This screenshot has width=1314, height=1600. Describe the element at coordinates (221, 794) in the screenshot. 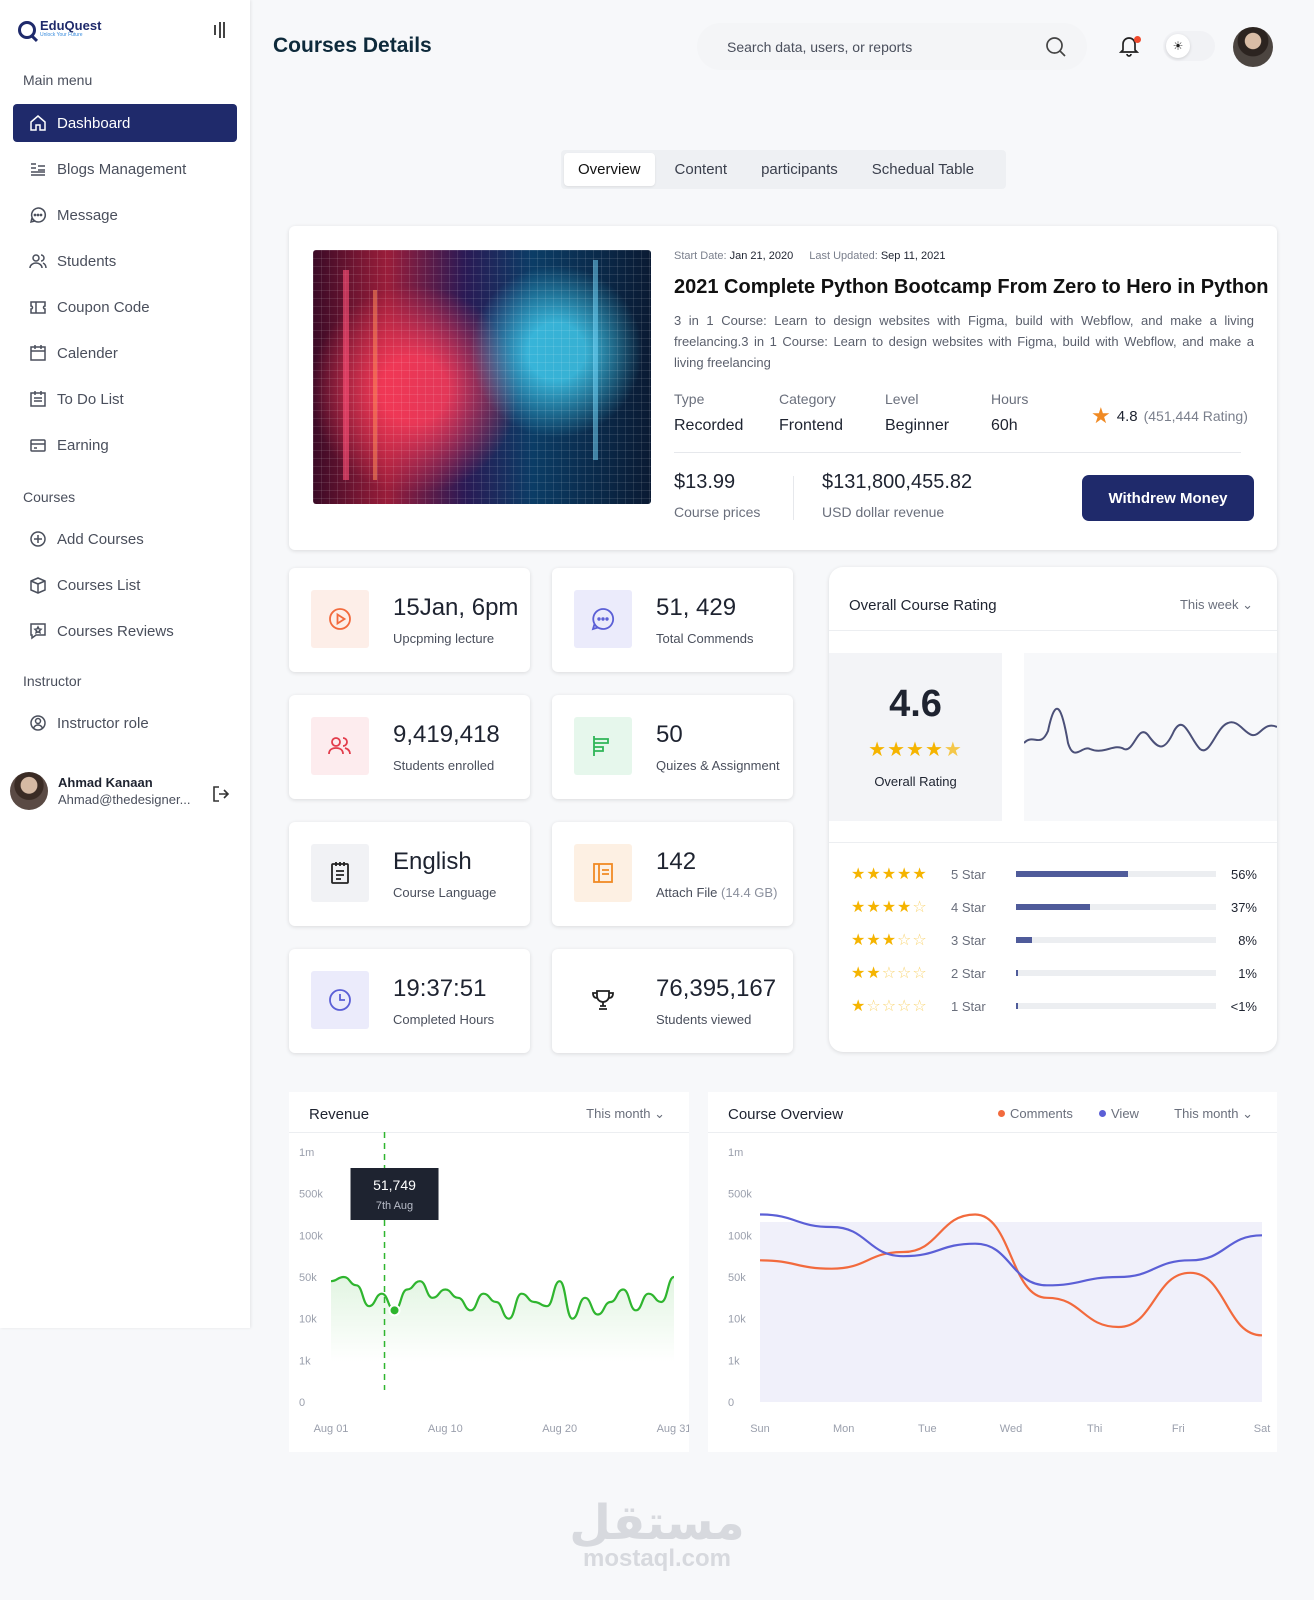

I see `logout-icon` at that location.